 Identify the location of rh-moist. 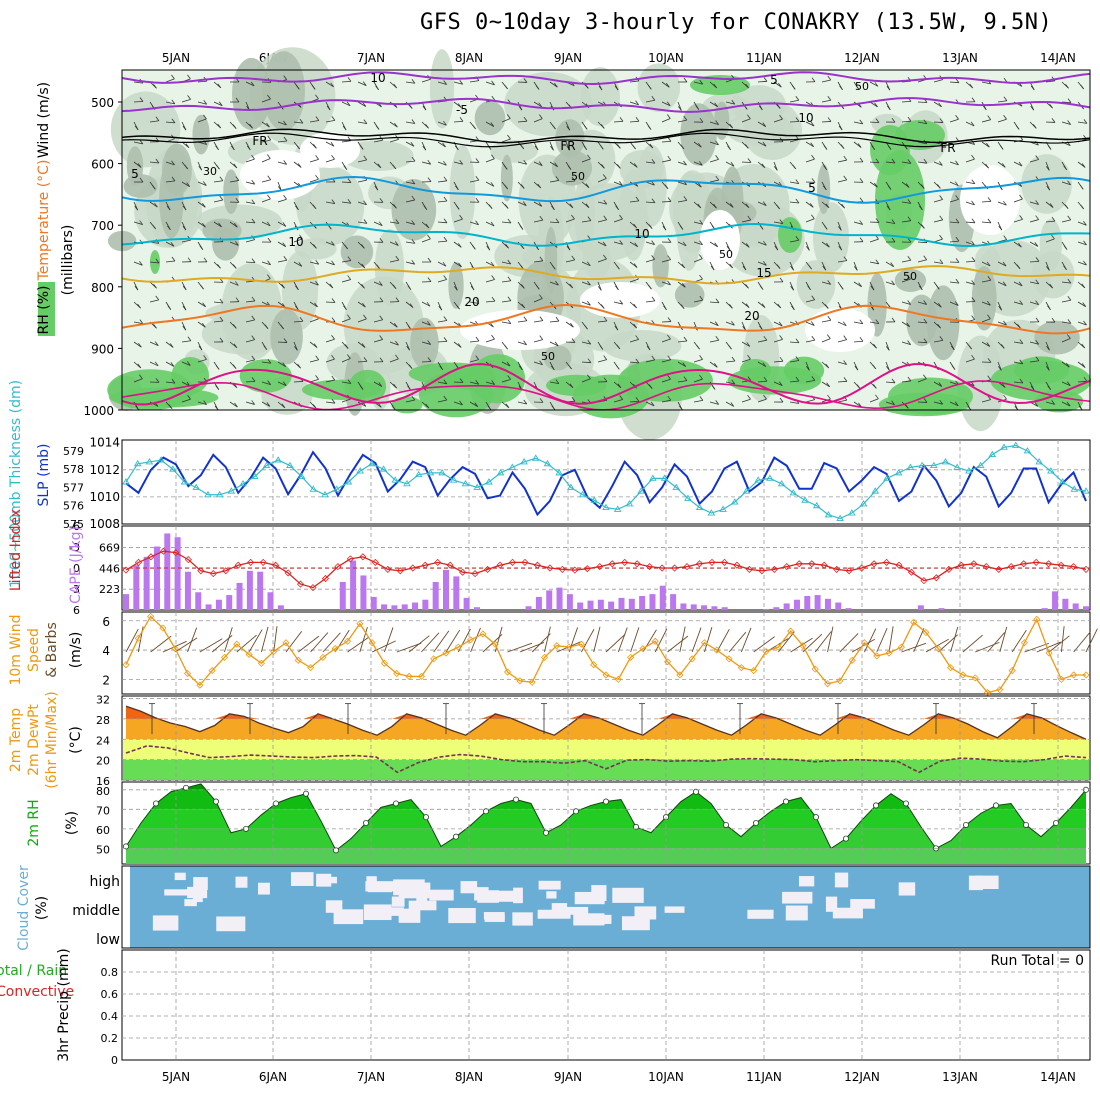
(265, 376).